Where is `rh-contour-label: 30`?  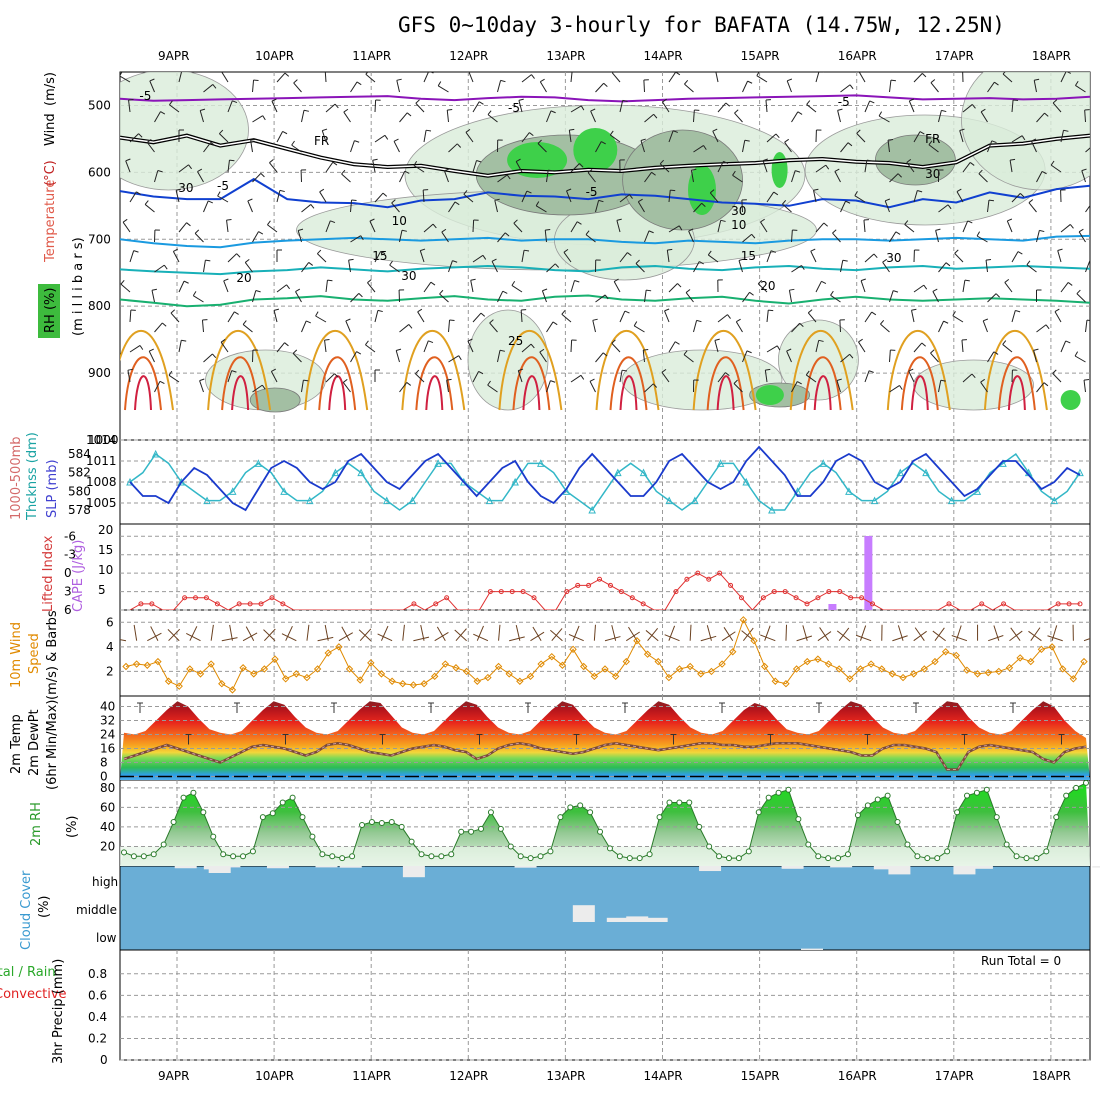 rh-contour-label: 30 is located at coordinates (932, 174).